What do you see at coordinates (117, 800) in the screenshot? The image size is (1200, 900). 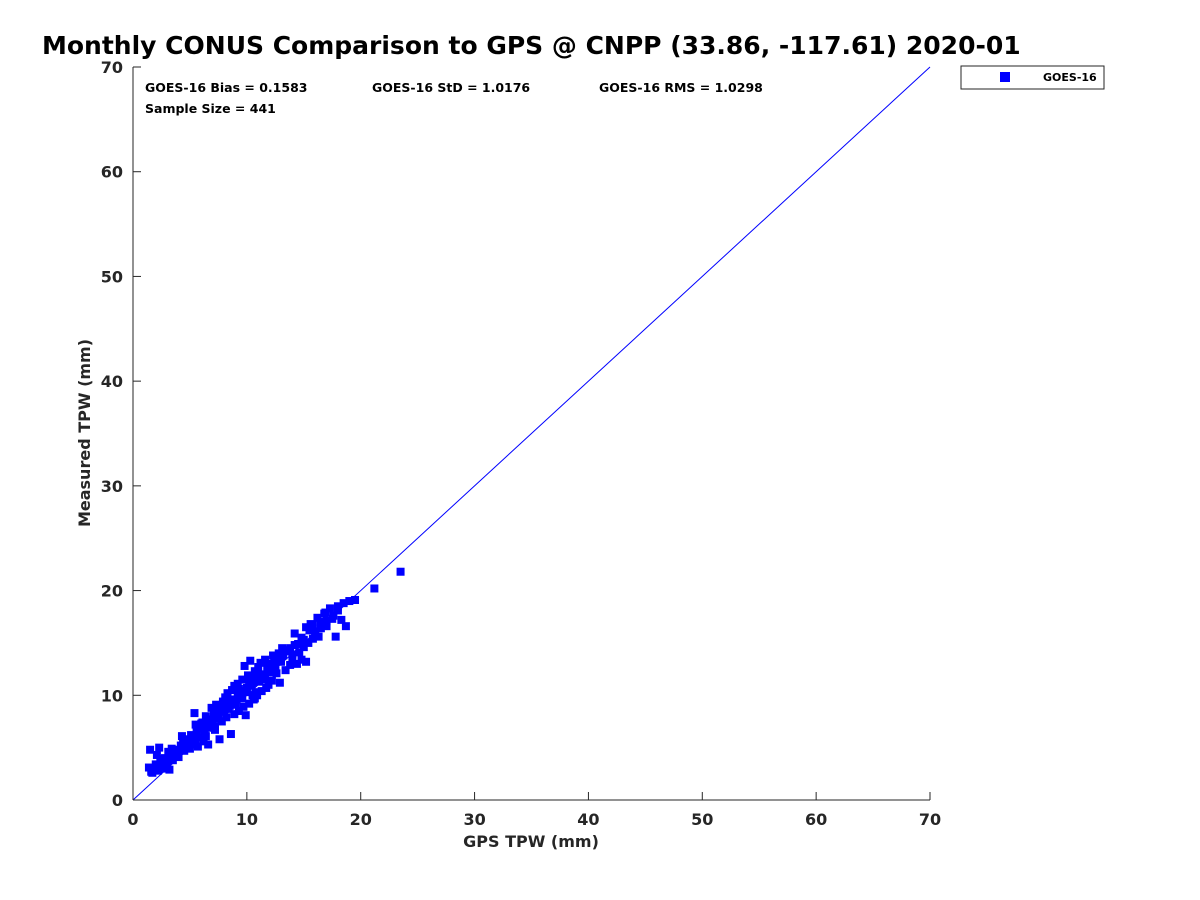 I see `y-tick-label: 0` at bounding box center [117, 800].